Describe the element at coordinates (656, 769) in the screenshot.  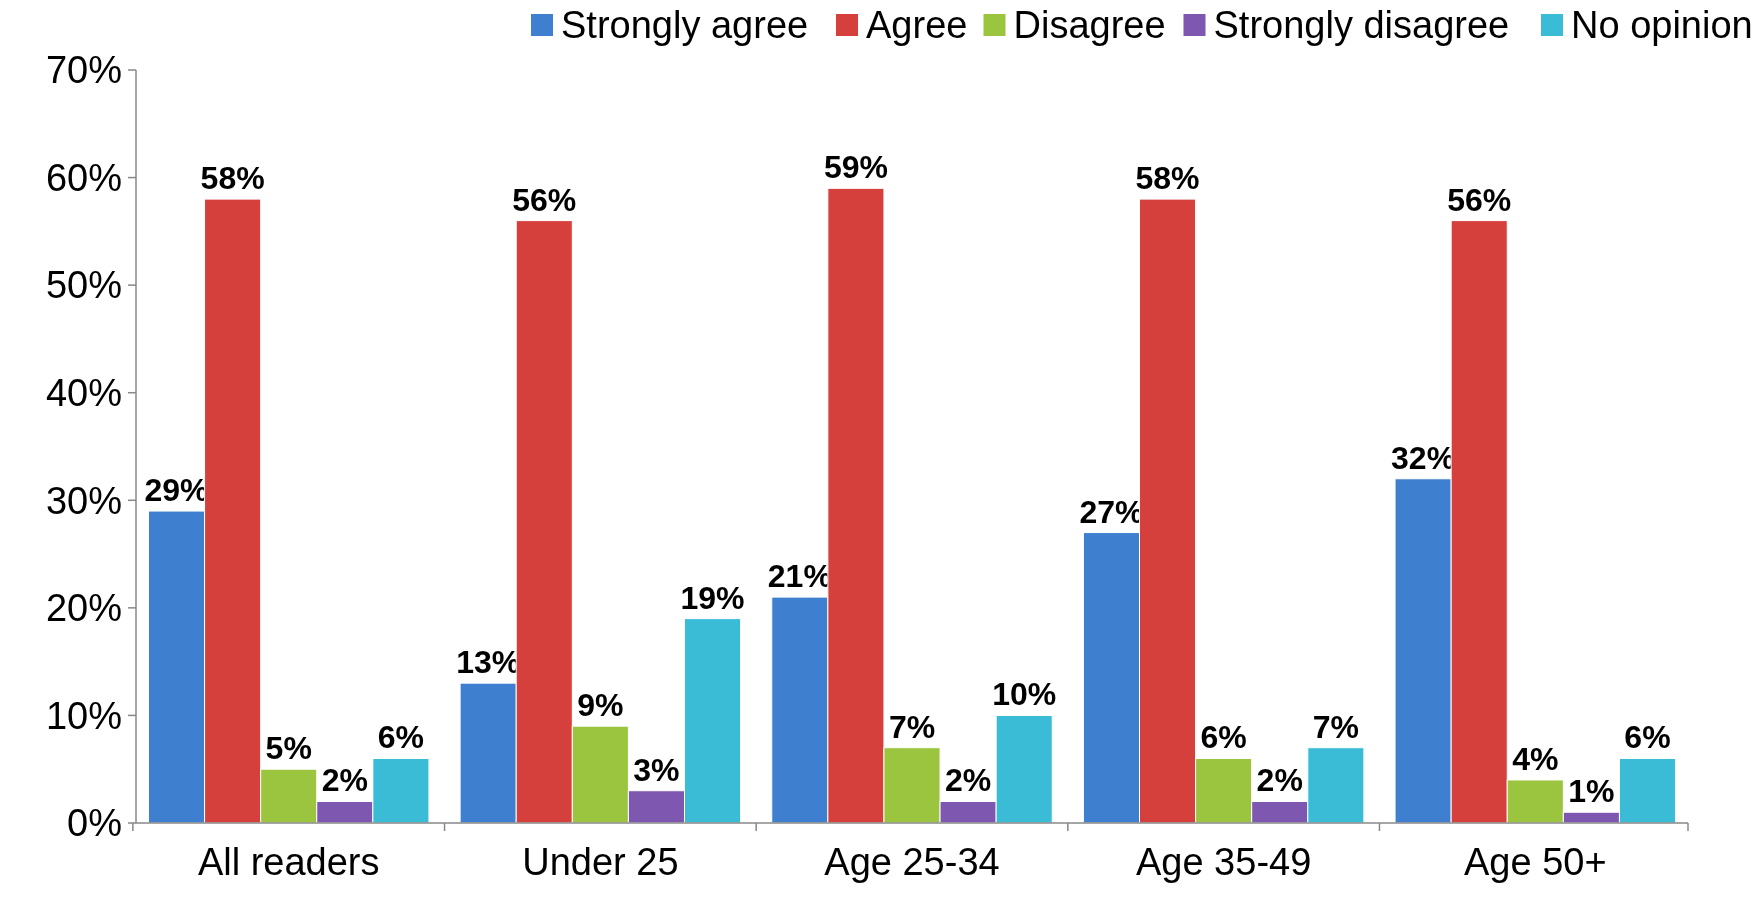
I see `data-label: 3%` at that location.